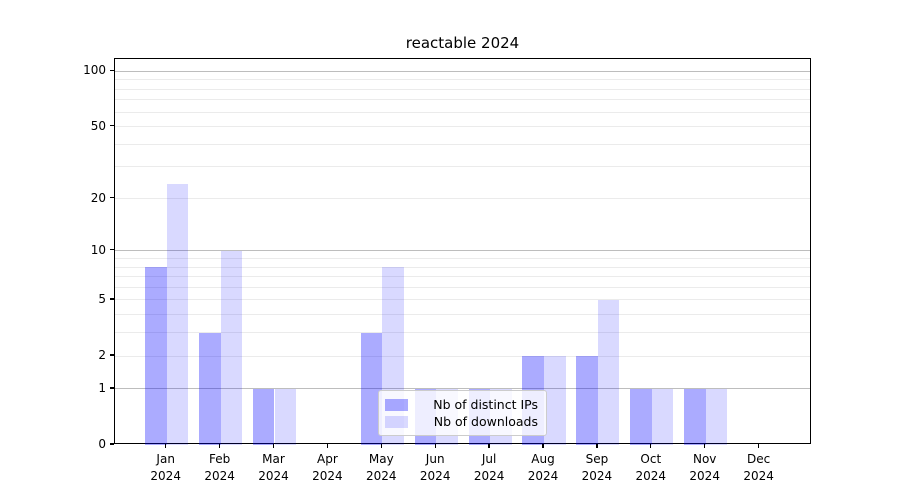  Describe the element at coordinates (597, 446) in the screenshot. I see `x-tick-sep` at that location.